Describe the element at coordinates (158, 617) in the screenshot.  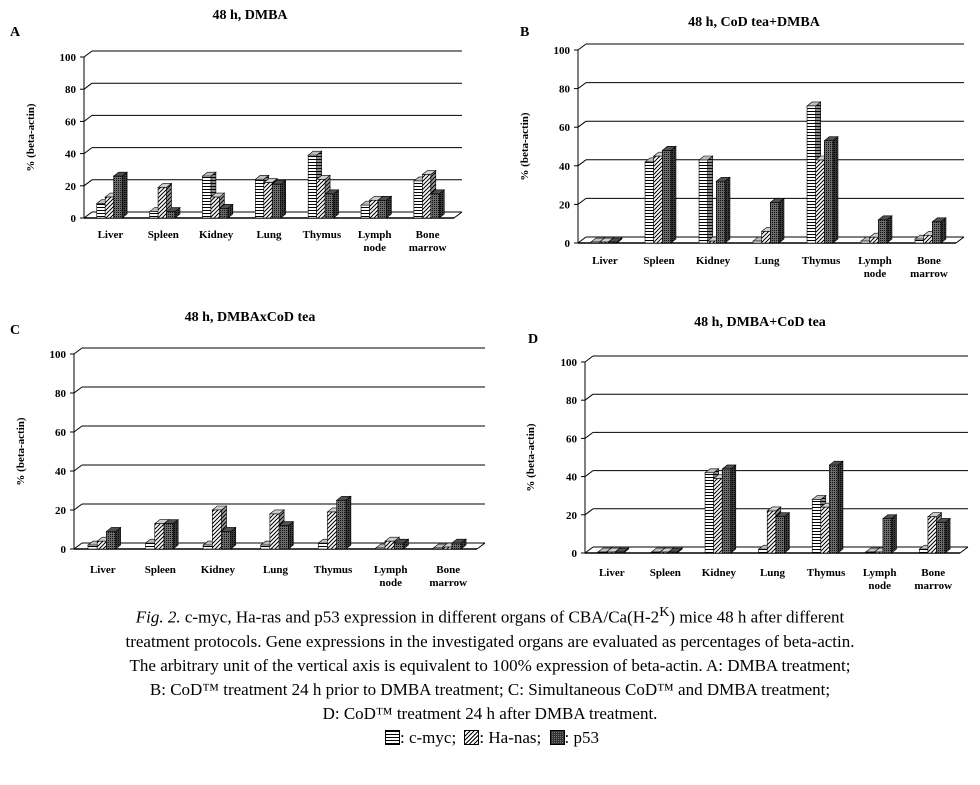
I see `caption-fig-label: Fig. 2.` at that location.